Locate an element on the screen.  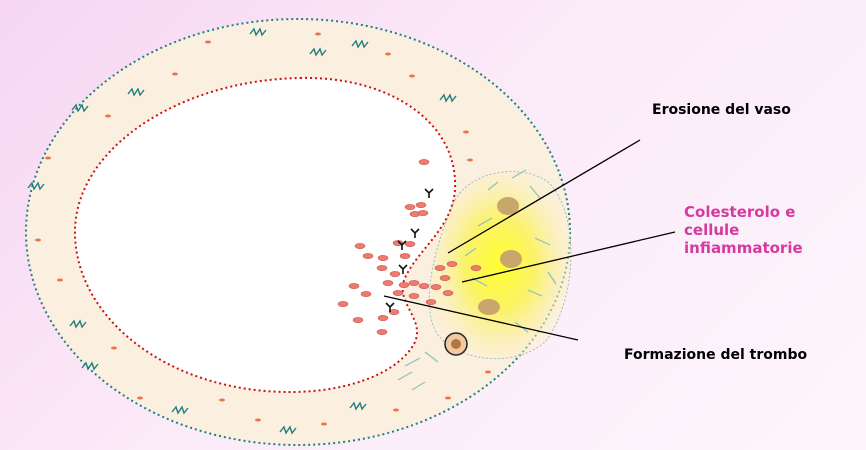
cholesterol-label: Colesterolo e cellule infiammatorie is located at coordinates (743, 230).